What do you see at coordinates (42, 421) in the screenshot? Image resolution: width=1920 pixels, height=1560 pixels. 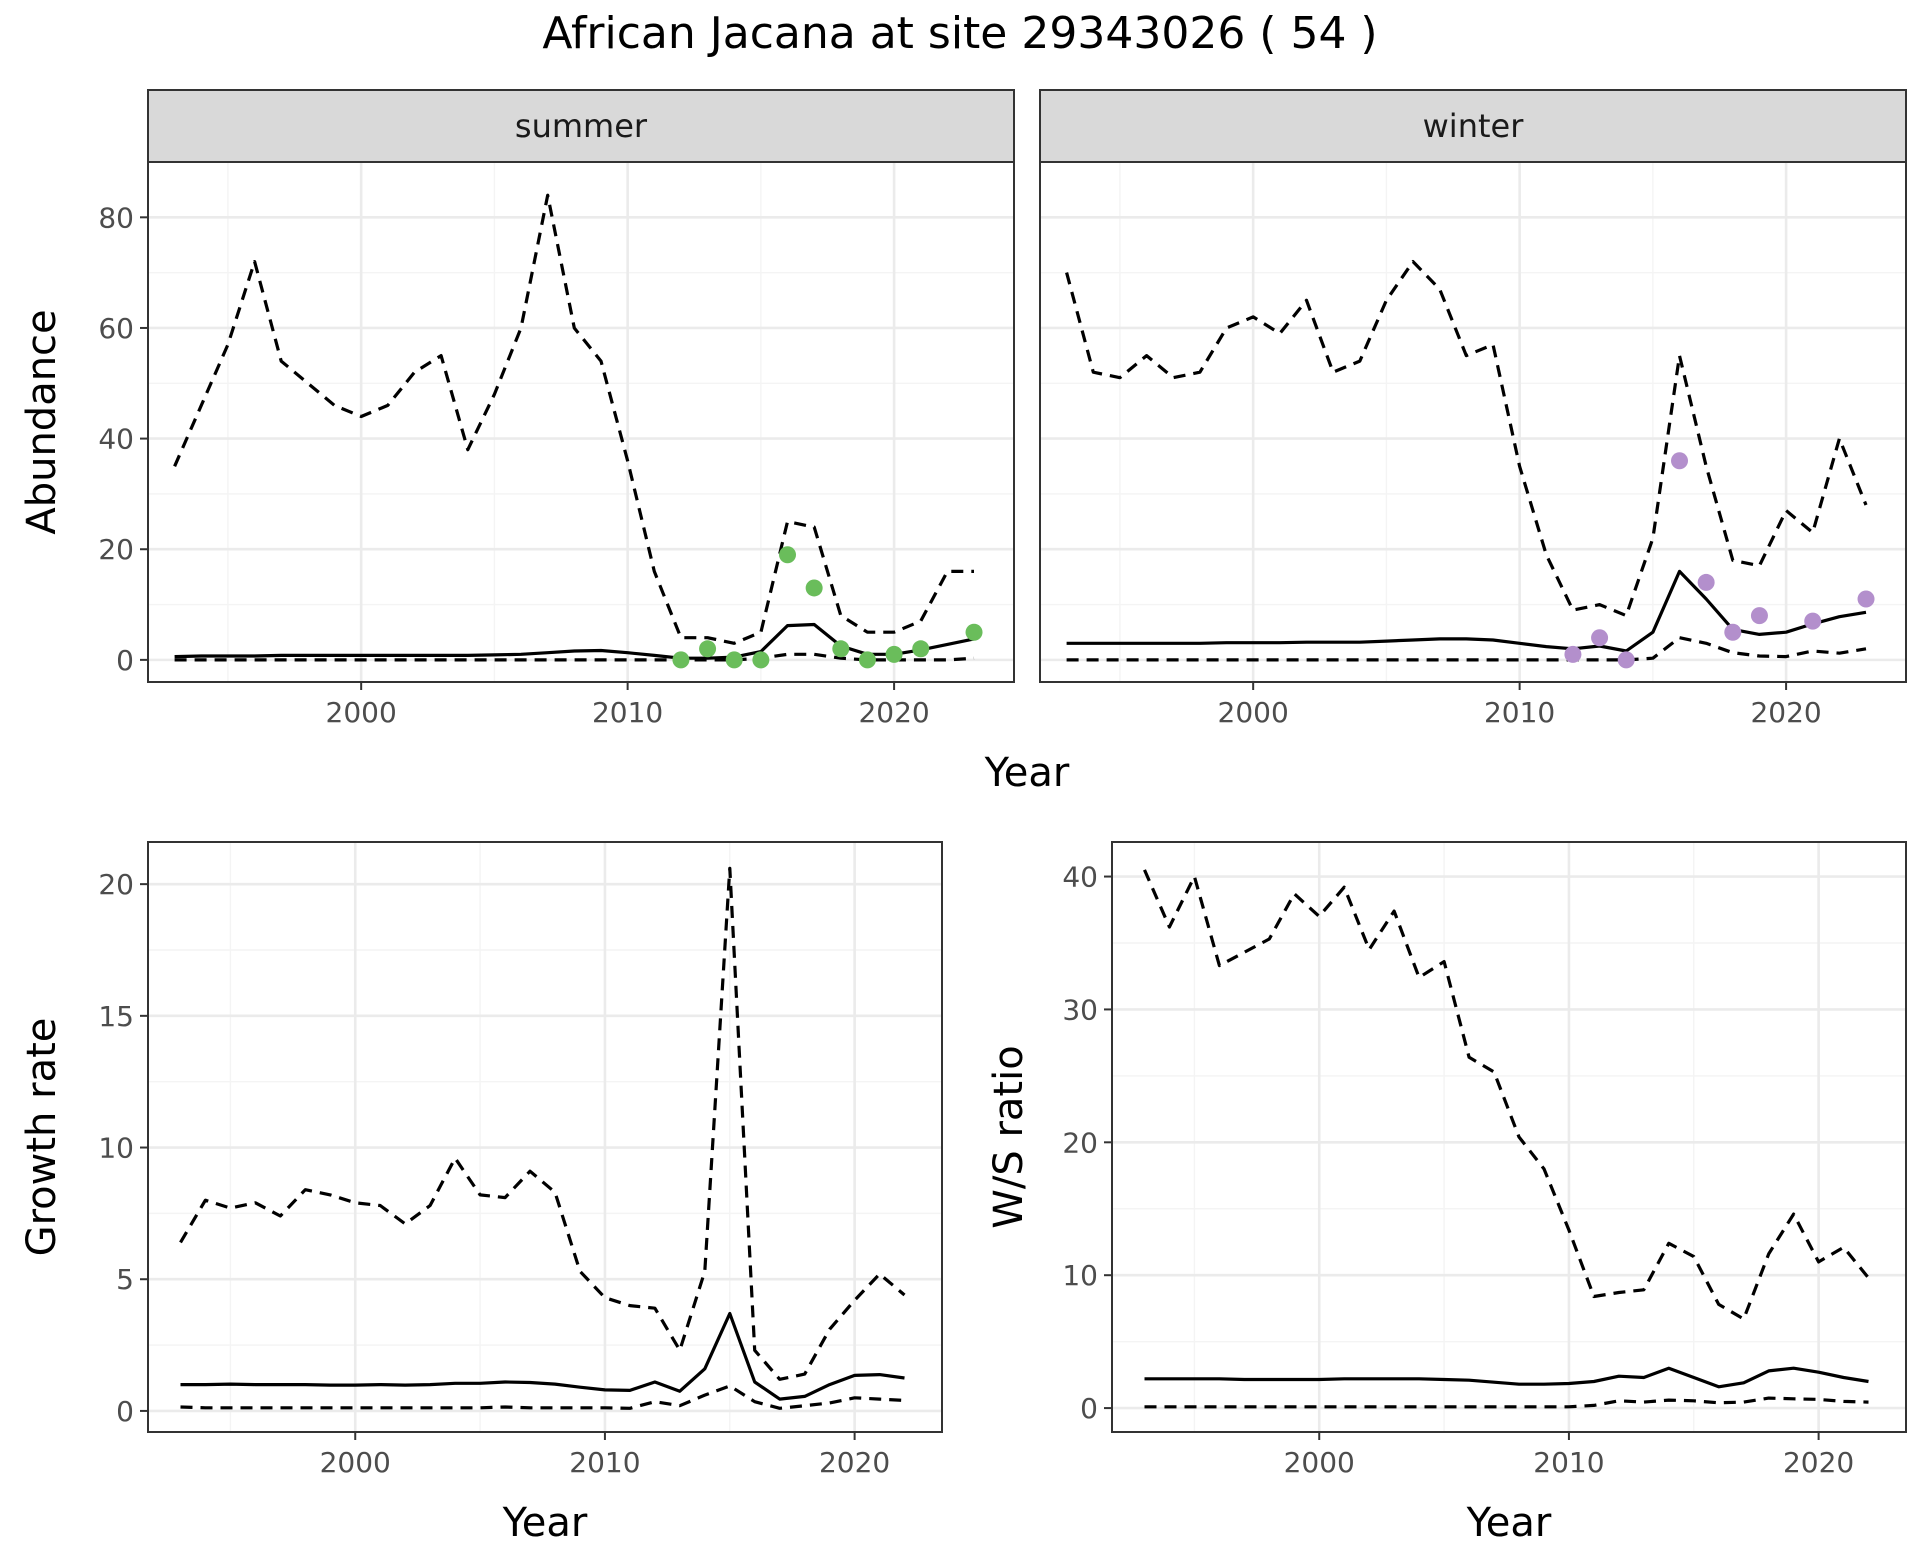 I see `y-axis-title: Abundance` at bounding box center [42, 421].